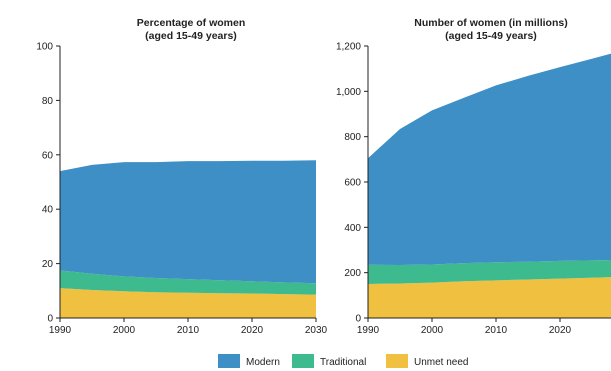 This screenshot has width=611, height=371. Describe the element at coordinates (348, 92) in the screenshot. I see `y-tick-label: 1,000` at that location.